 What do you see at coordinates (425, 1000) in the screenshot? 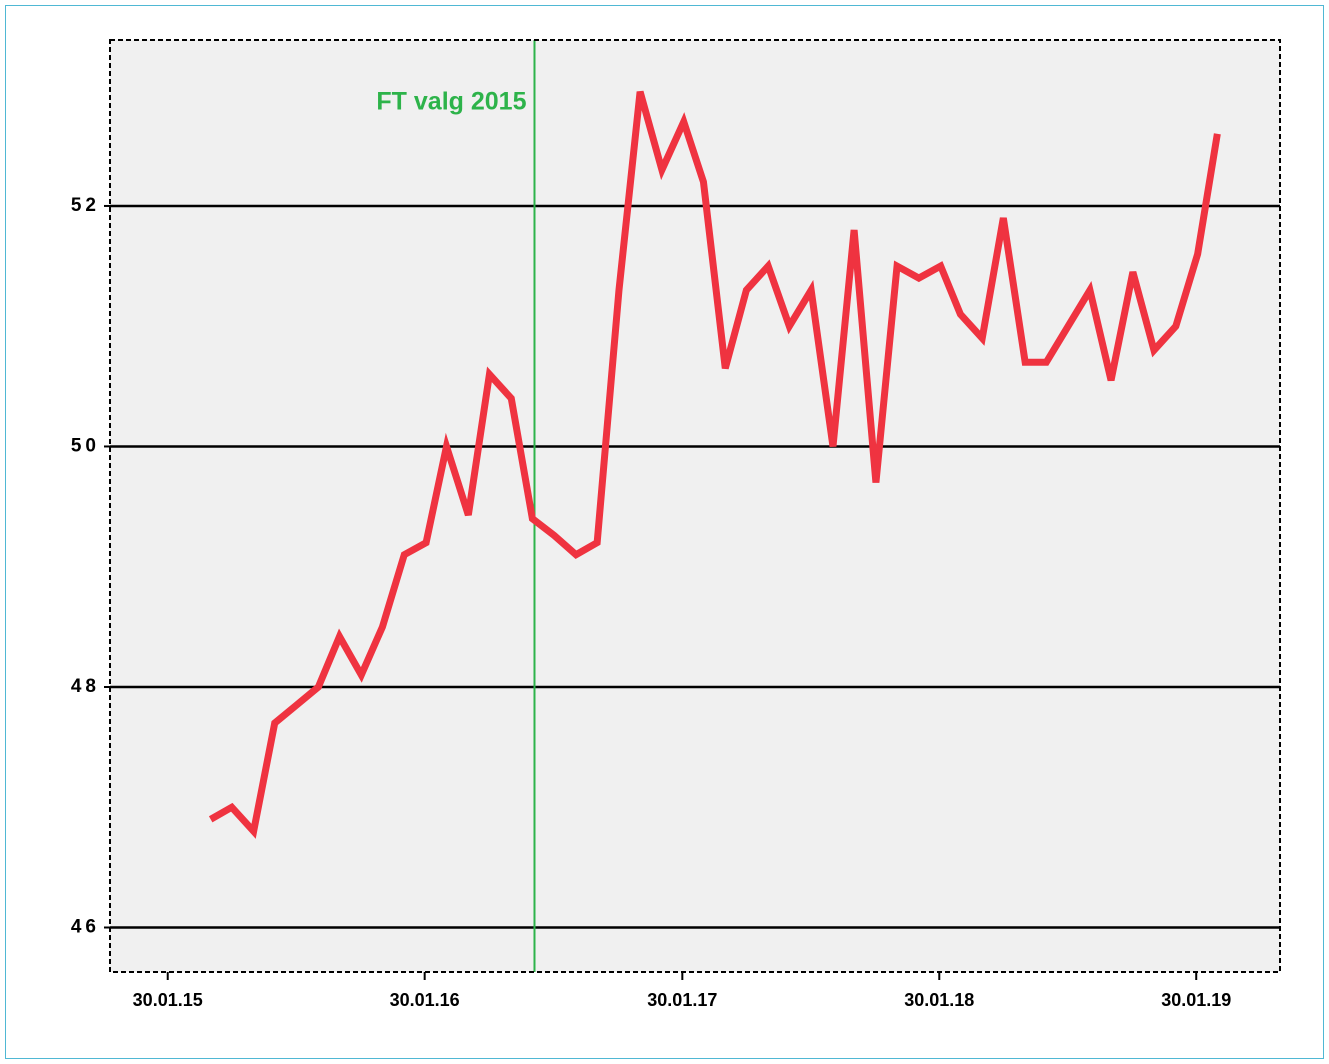
I see `x-tick-label: 30.01.16` at bounding box center [425, 1000].